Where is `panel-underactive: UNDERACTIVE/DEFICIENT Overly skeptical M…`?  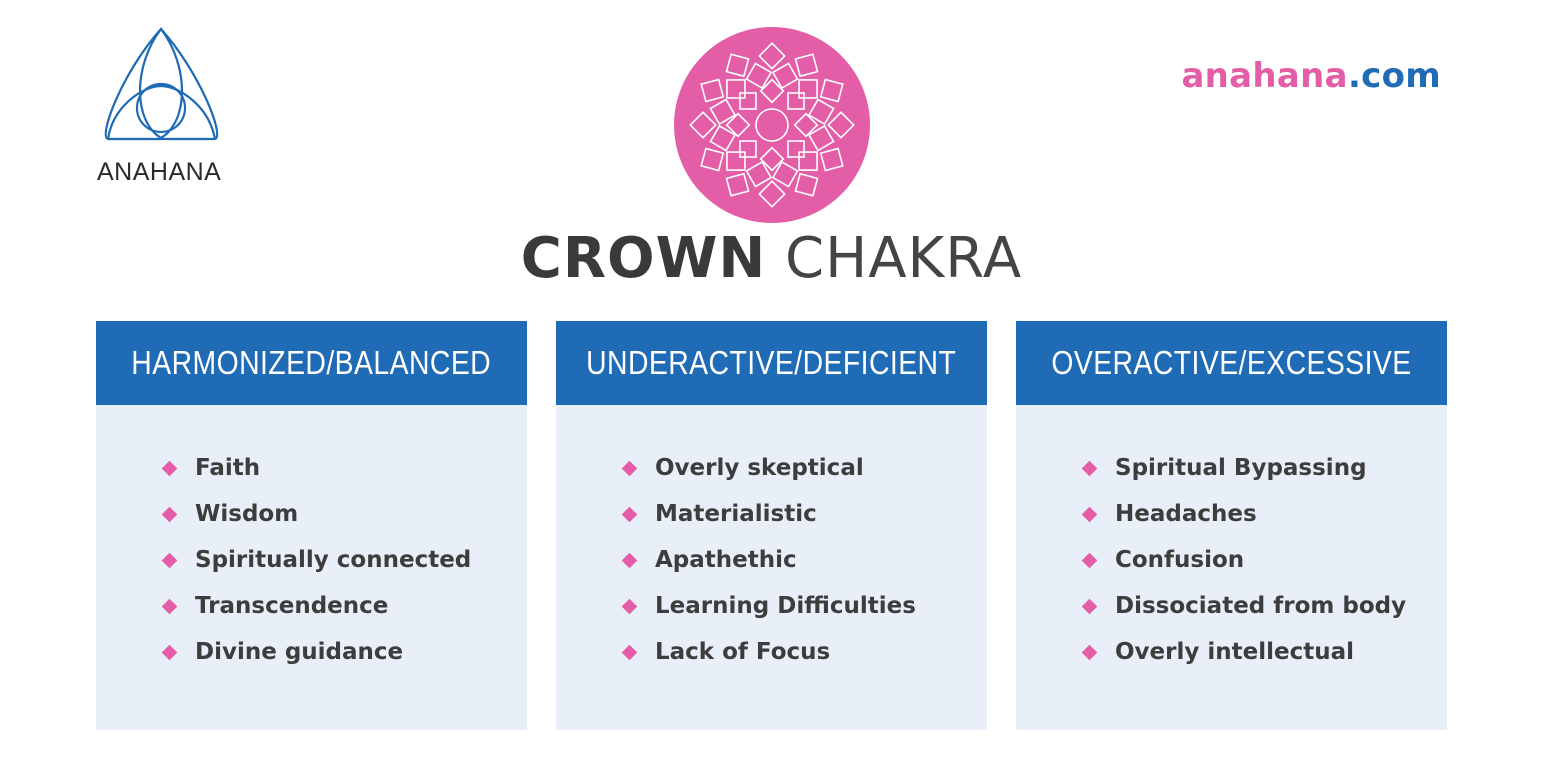
panel-underactive: UNDERACTIVE/DEFICIENT Overly skeptical M… is located at coordinates (771, 525).